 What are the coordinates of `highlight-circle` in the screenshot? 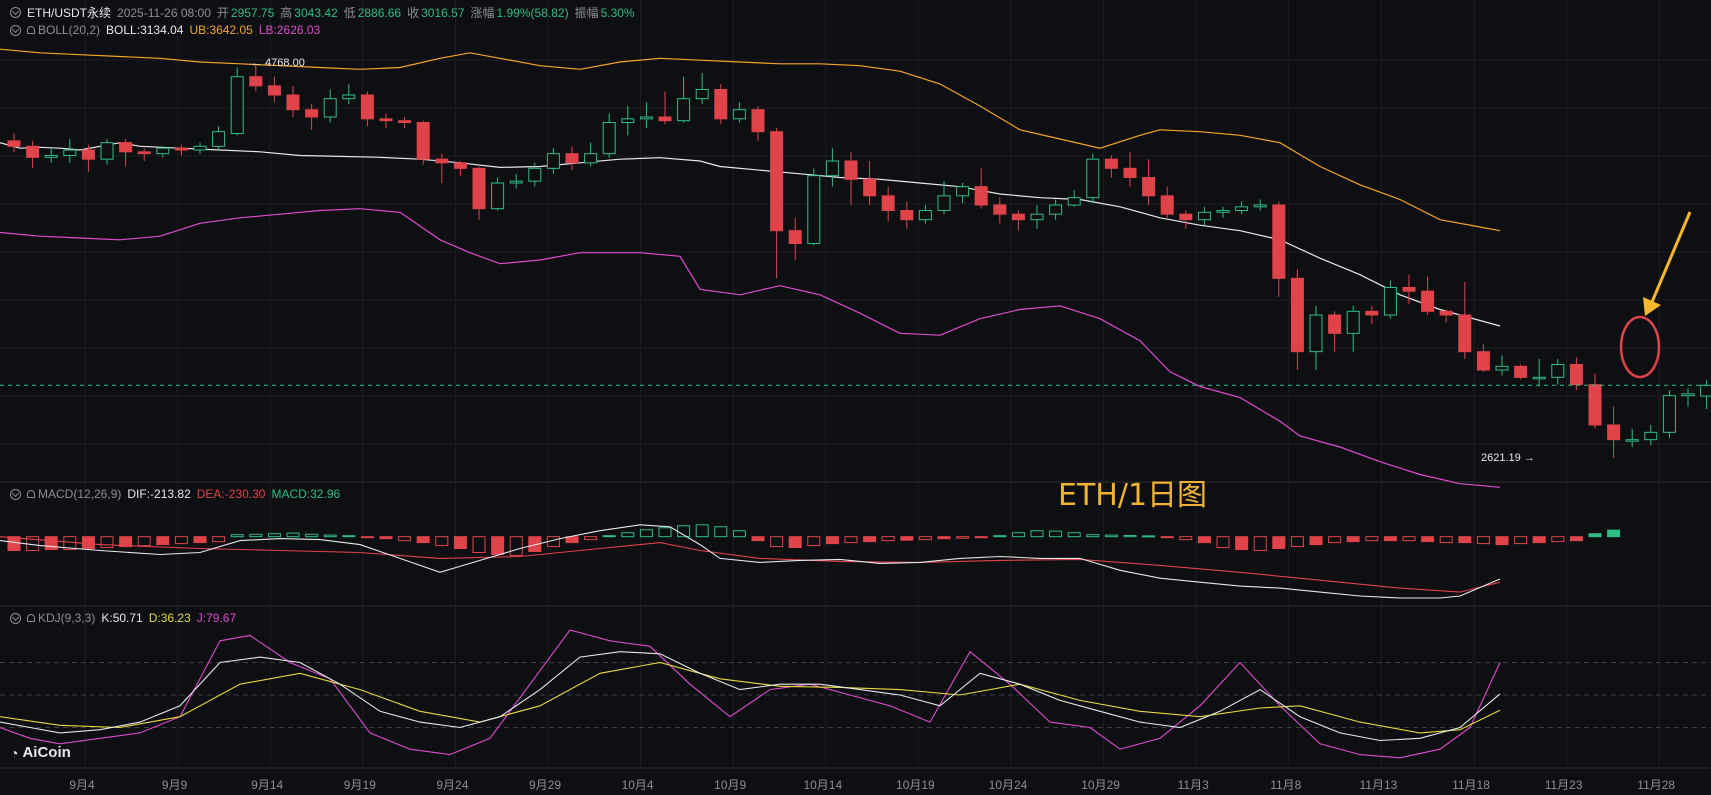 It's located at (1640, 347).